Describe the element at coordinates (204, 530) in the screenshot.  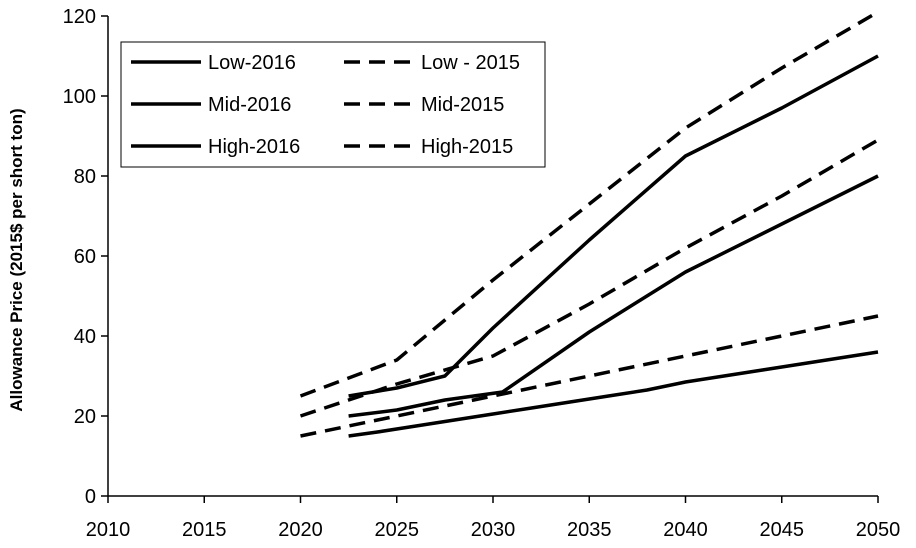
I see `x-tick-label: 2015` at that location.